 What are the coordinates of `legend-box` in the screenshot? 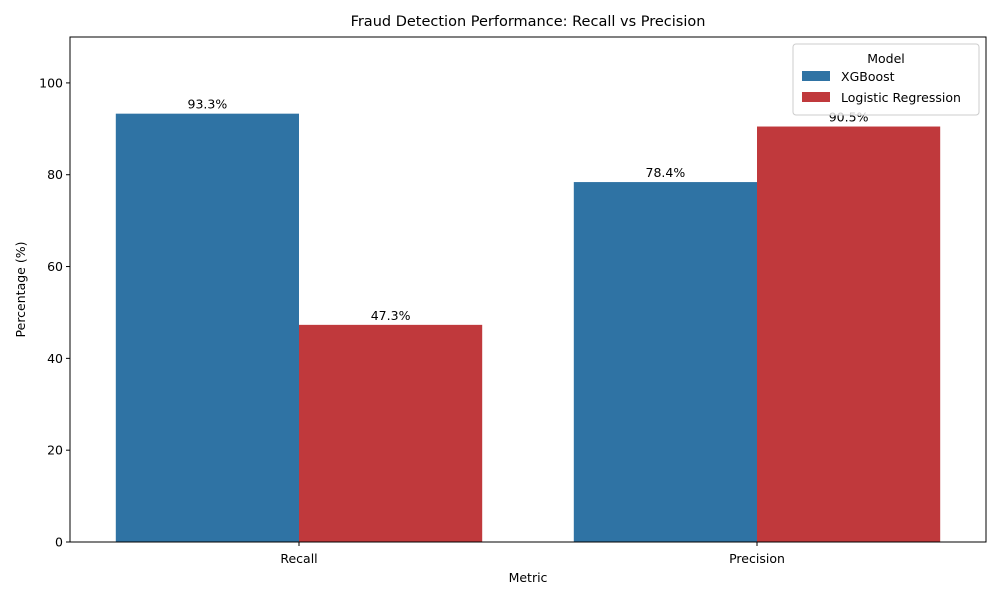 It's located at (886, 79).